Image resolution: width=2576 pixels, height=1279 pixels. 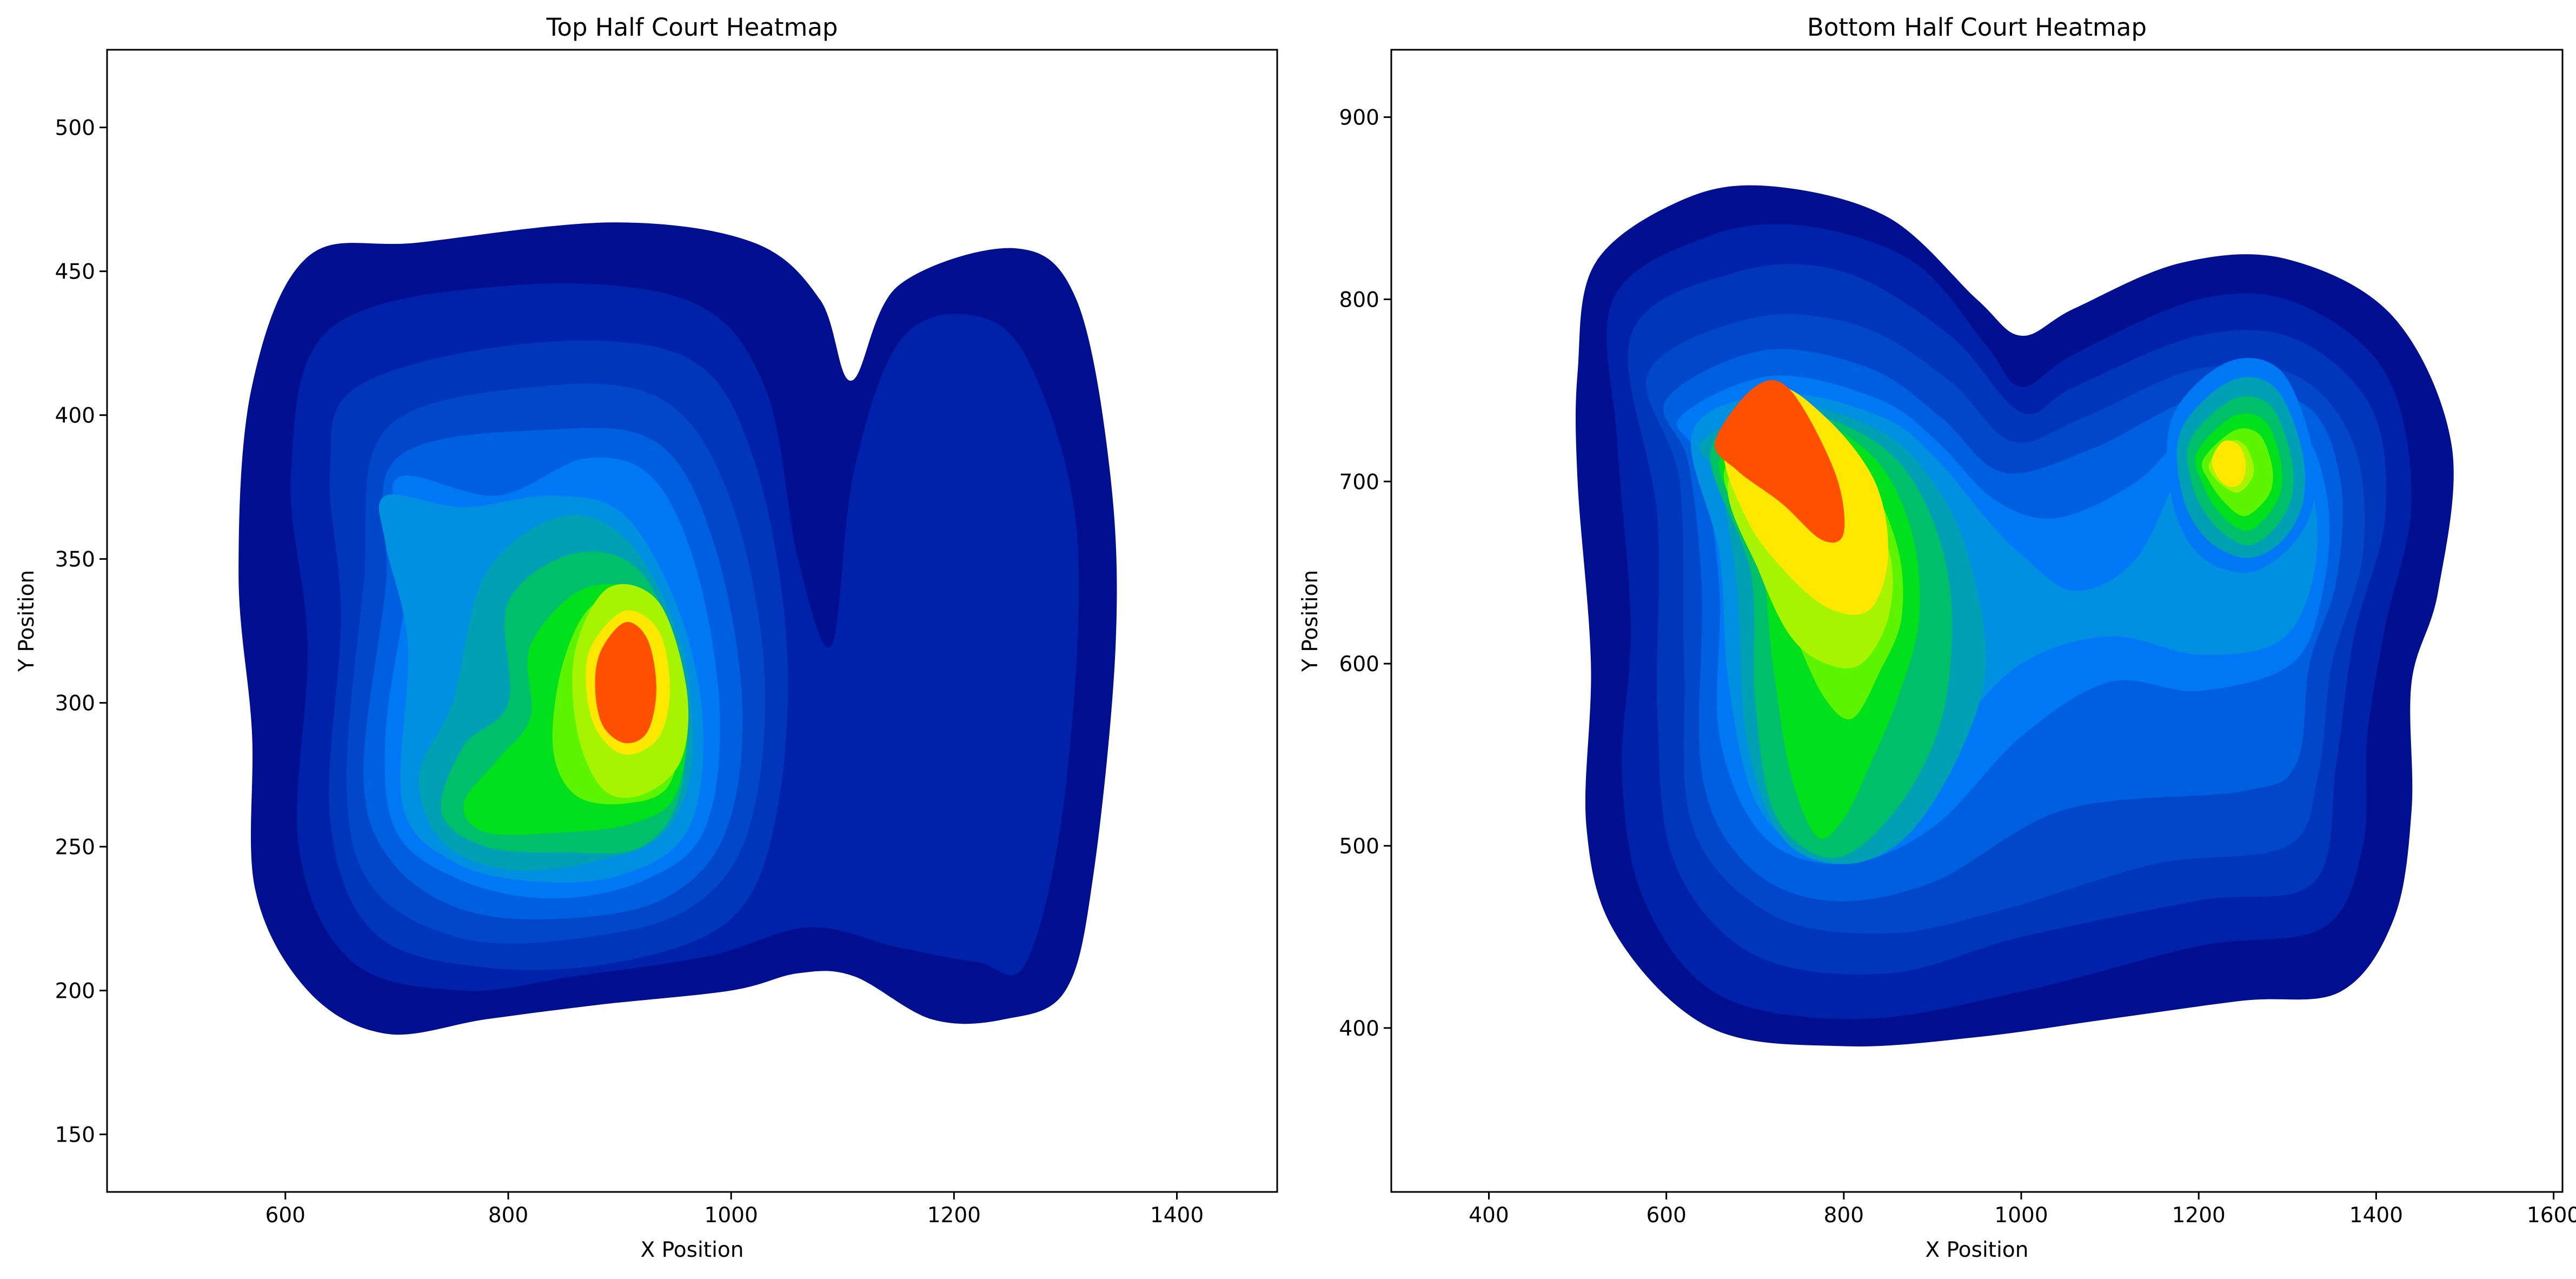 What do you see at coordinates (1359, 118) in the screenshot?
I see `y-tick-label: 900` at bounding box center [1359, 118].